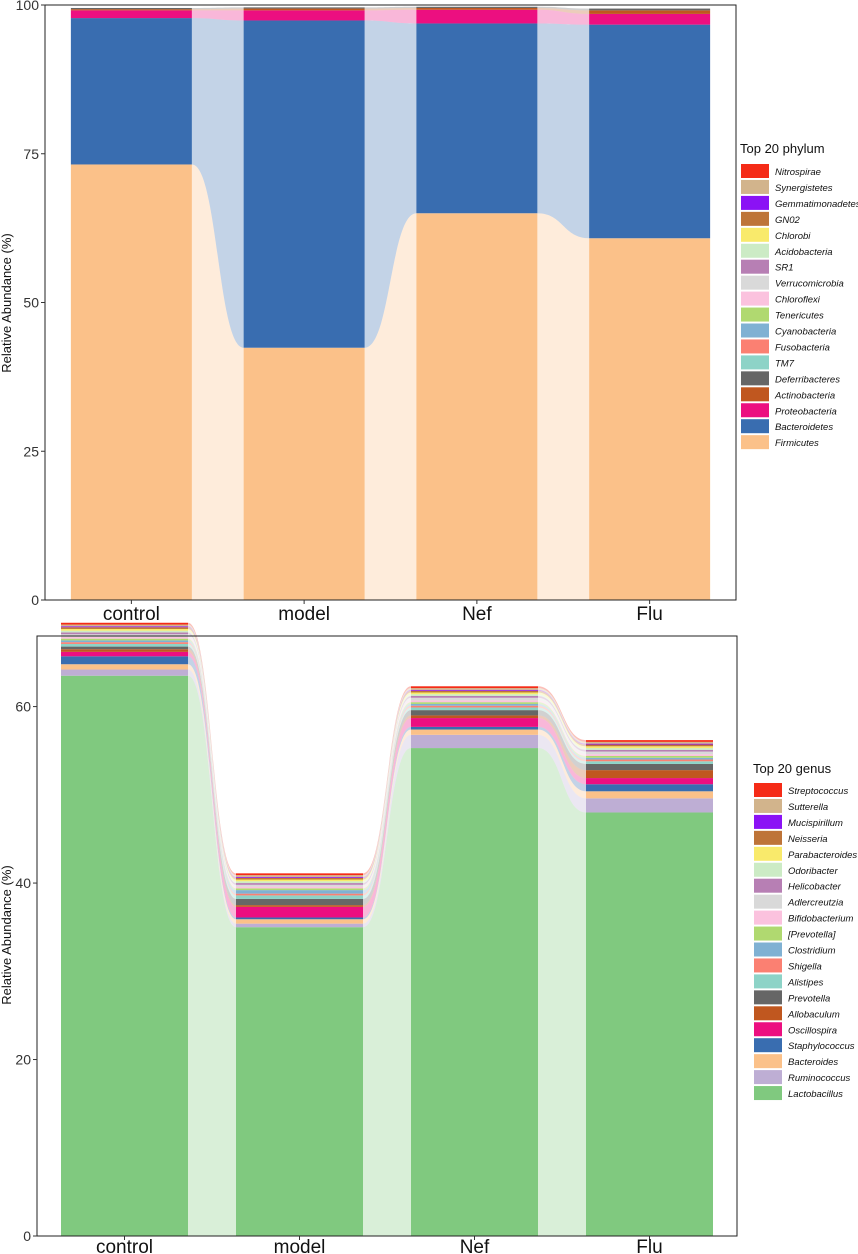 This screenshot has width=858, height=1254. I want to click on legend-swatch-proteobacteria, so click(755, 410).